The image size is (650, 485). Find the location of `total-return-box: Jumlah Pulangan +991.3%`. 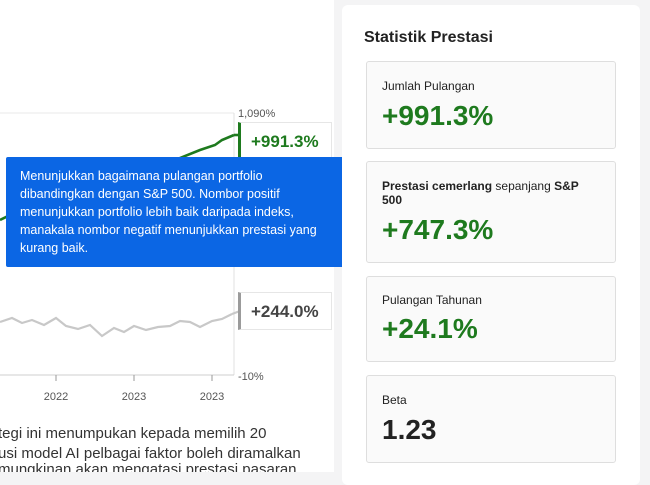

total-return-box: Jumlah Pulangan +991.3% is located at coordinates (491, 105).